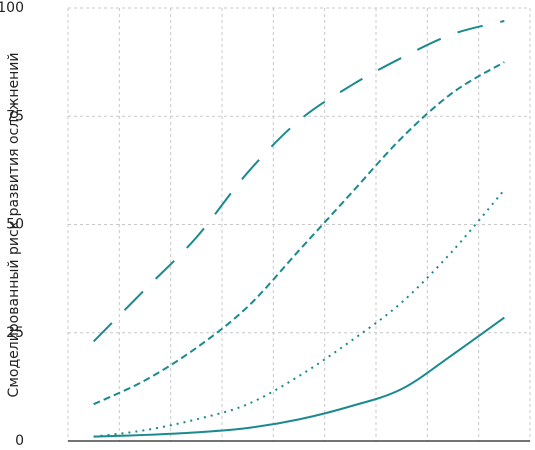 This screenshot has height=450, width=535. I want to click on y-tick-label: 100, so click(12, 8).